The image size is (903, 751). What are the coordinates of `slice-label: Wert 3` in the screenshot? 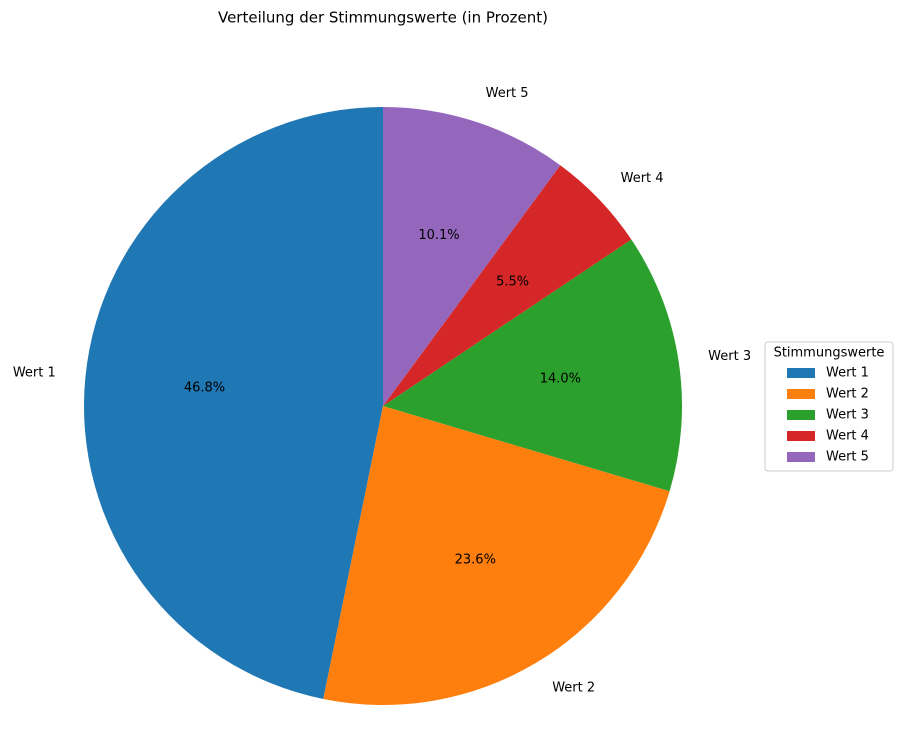 It's located at (729, 356).